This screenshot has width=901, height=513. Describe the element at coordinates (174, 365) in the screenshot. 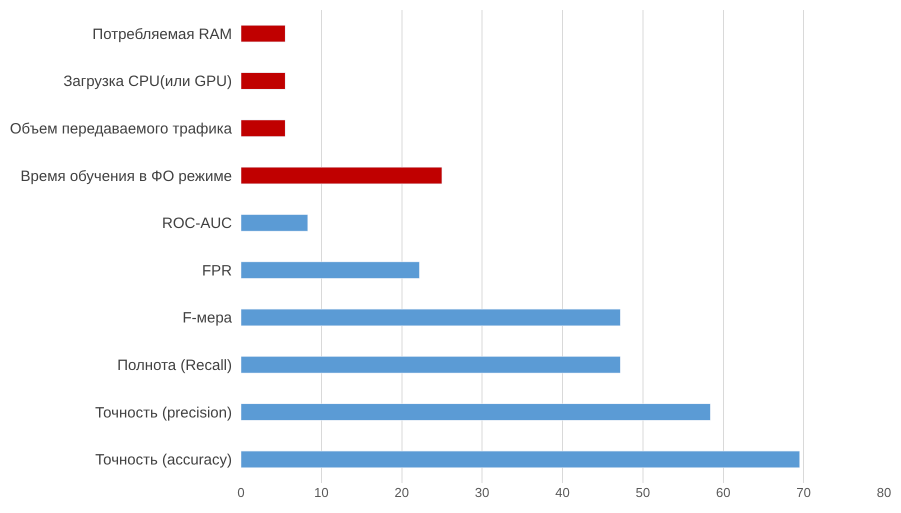

I see `y-tick-label: Полнота (Recall)` at that location.